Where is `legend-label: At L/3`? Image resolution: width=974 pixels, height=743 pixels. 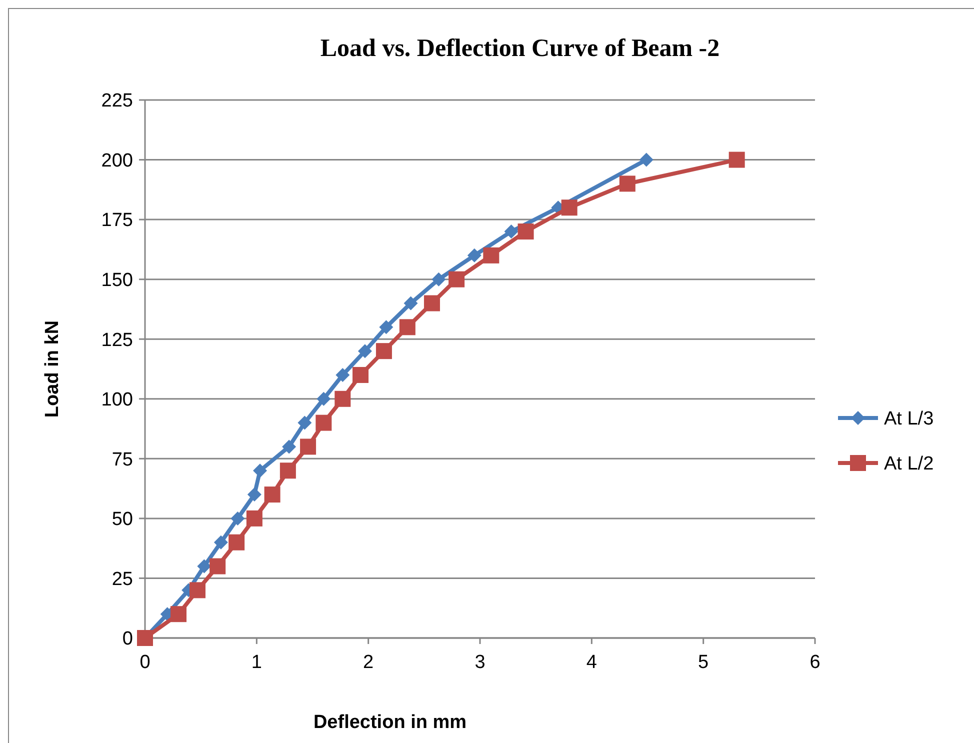
legend-label: At L/3 is located at coordinates (909, 419).